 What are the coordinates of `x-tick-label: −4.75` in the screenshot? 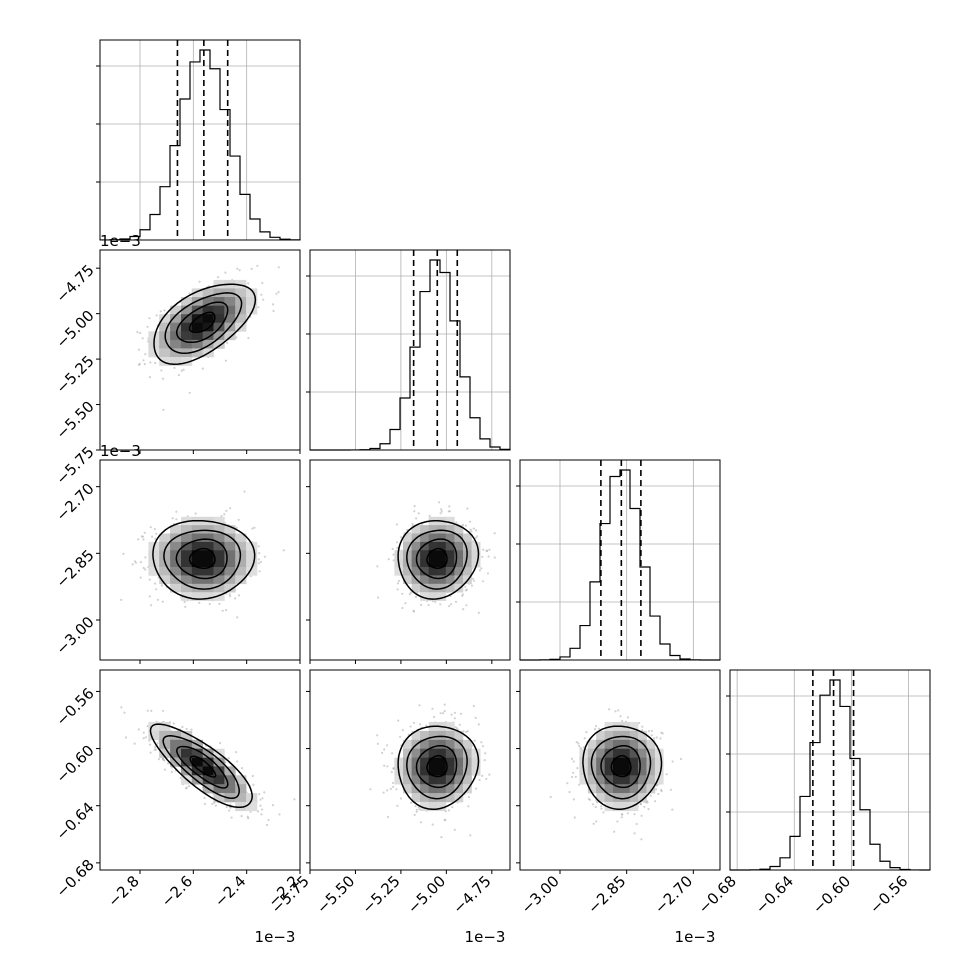 It's located at (471, 894).